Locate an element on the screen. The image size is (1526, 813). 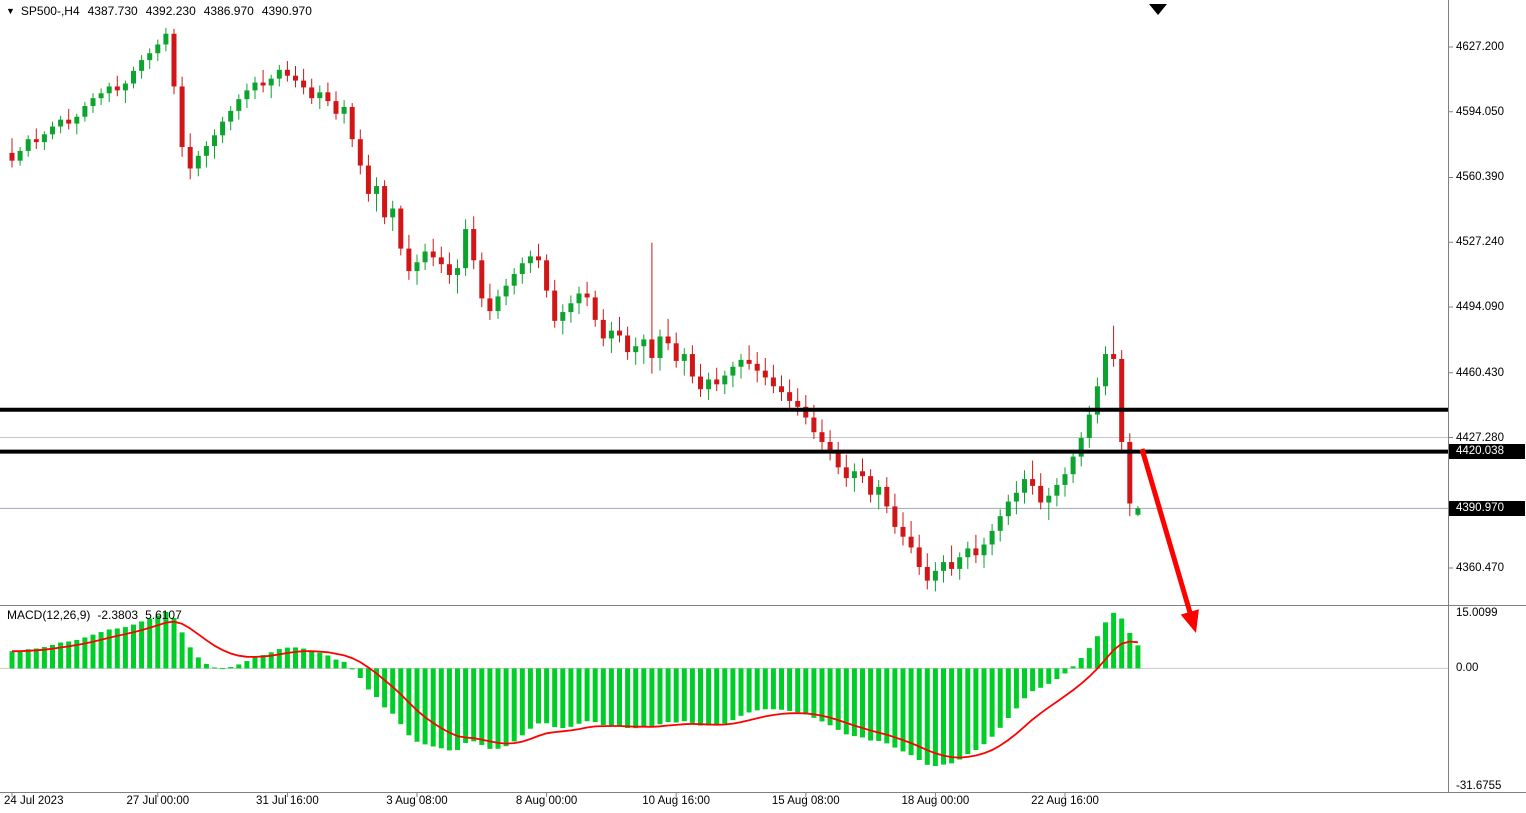
symbol-dropdown-icon: ▼ is located at coordinates (10, 11).